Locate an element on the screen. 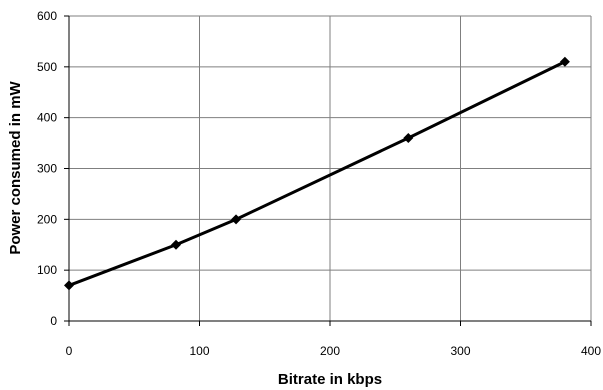 This screenshot has height=390, width=603. y-tick-label: 600 is located at coordinates (47, 16).